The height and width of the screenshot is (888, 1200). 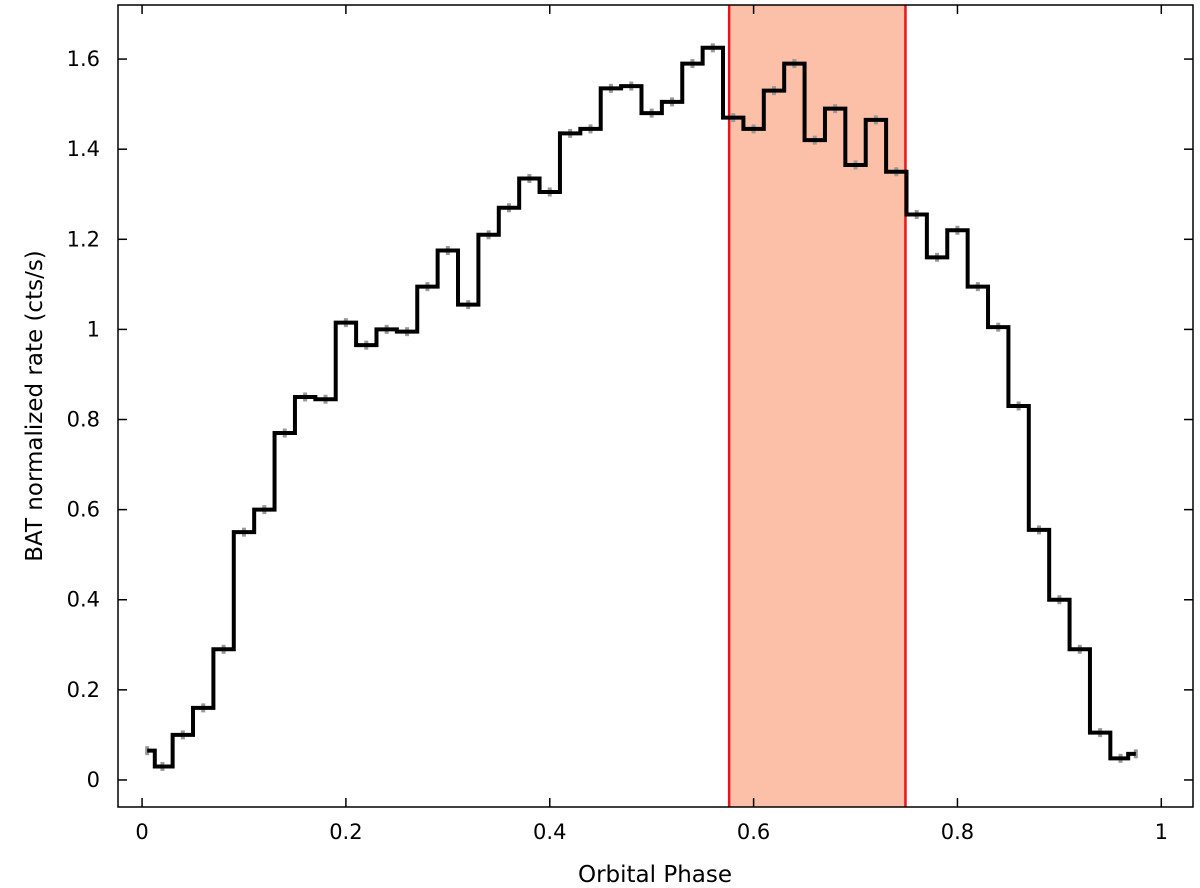 I want to click on y-tick-label: 0.2, so click(x=83, y=690).